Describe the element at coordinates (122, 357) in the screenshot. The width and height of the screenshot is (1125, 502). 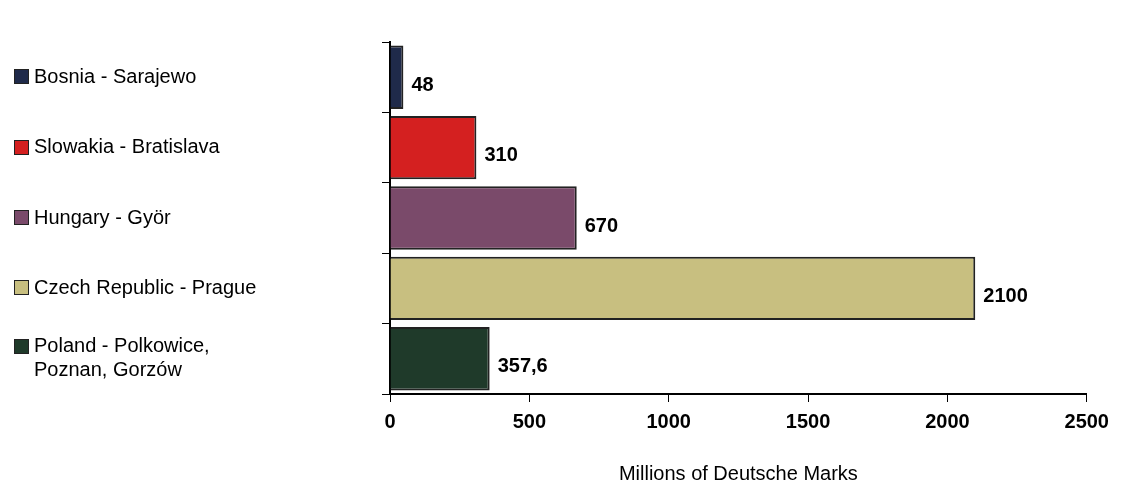
I see `y-tick-label: Poland - Polkowice, Poznan, Gorzów` at that location.